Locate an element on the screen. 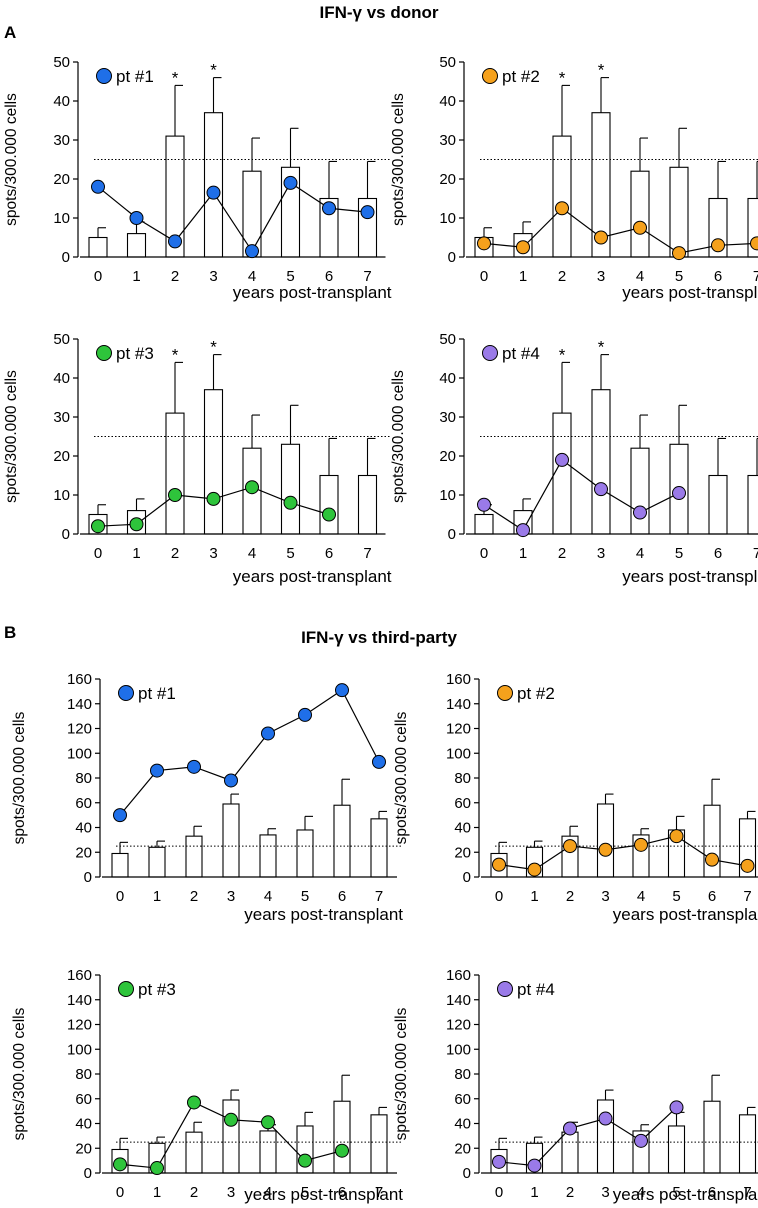 The width and height of the screenshot is (758, 1208). y-tick-label: 120 is located at coordinates (79, 729).